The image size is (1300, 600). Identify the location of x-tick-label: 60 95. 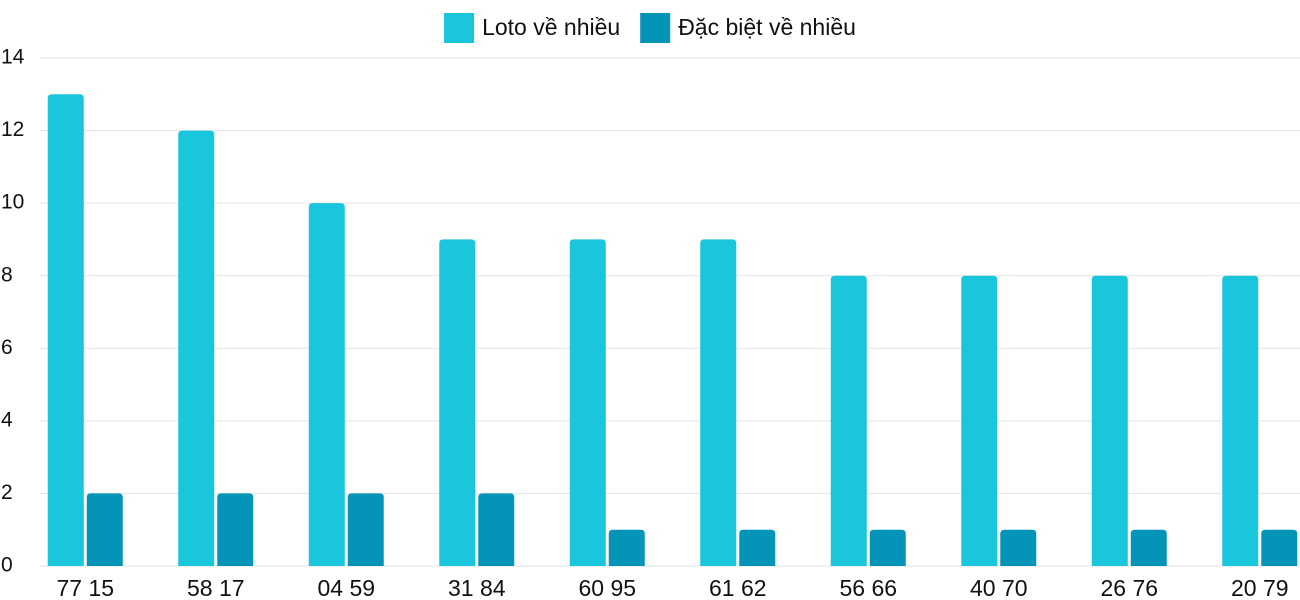
(607, 587).